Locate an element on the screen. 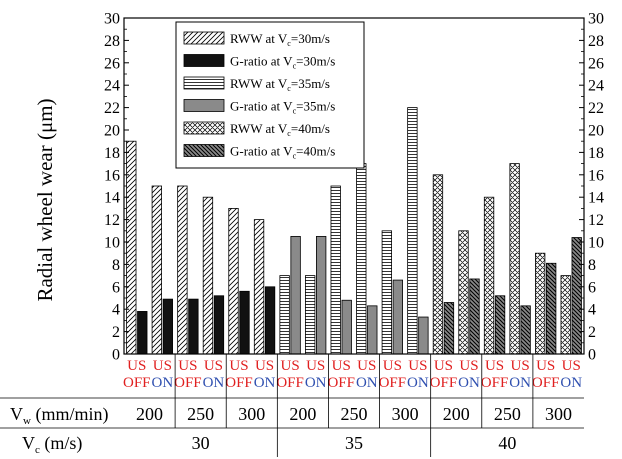 The width and height of the screenshot is (622, 459). legend-label: RWW at Vc=40m/s is located at coordinates (280, 129).